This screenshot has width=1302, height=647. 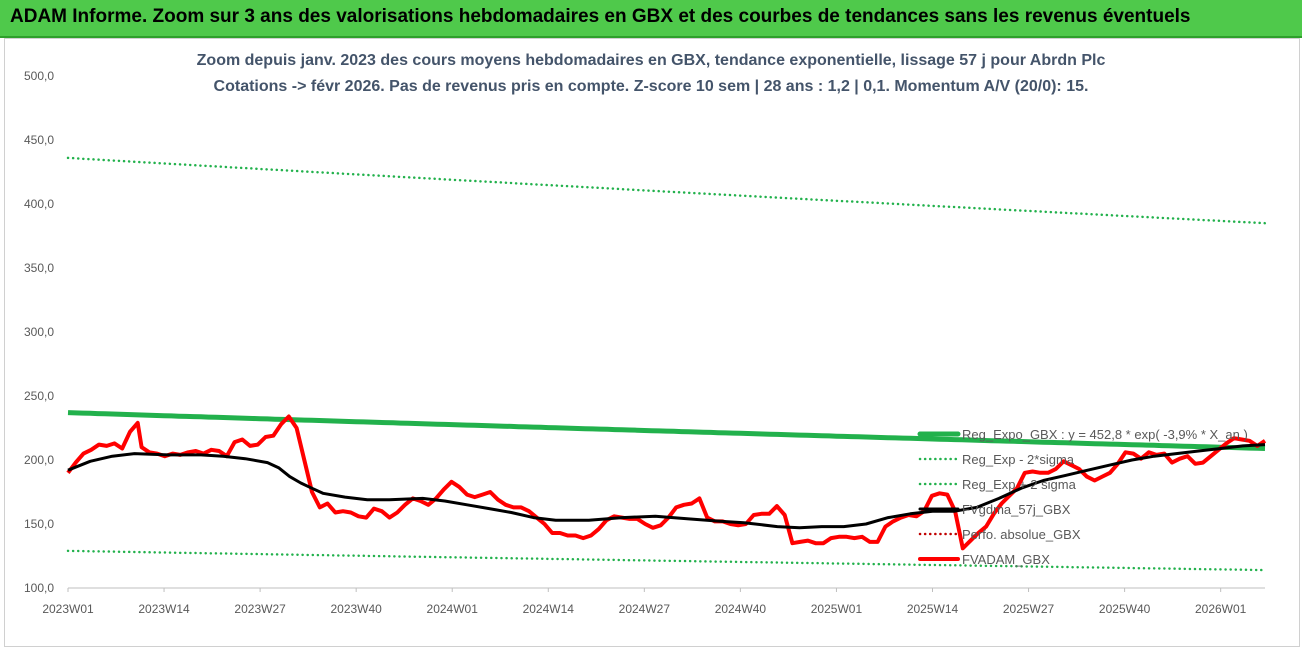 I want to click on legend-label: Perfo. absolue_GBX, so click(x=1021, y=534).